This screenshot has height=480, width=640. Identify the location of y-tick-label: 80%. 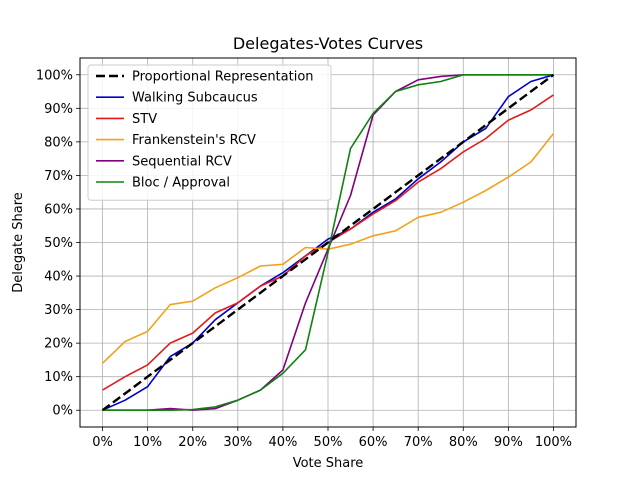
(58, 142).